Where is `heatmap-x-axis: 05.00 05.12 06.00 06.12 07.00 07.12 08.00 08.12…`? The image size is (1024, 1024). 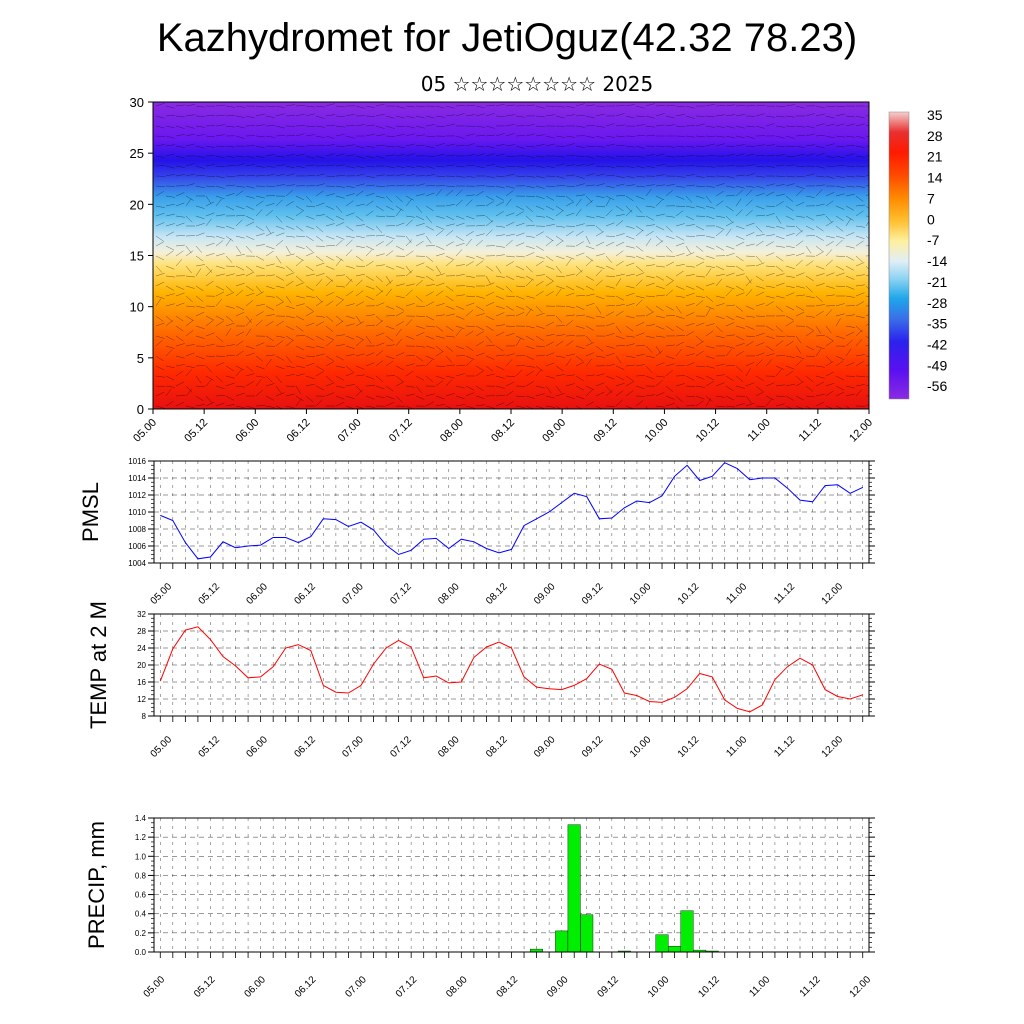 heatmap-x-axis: 05.00 05.12 06.00 06.12 07.00 07.12 08.00 08.12… is located at coordinates (503, 427).